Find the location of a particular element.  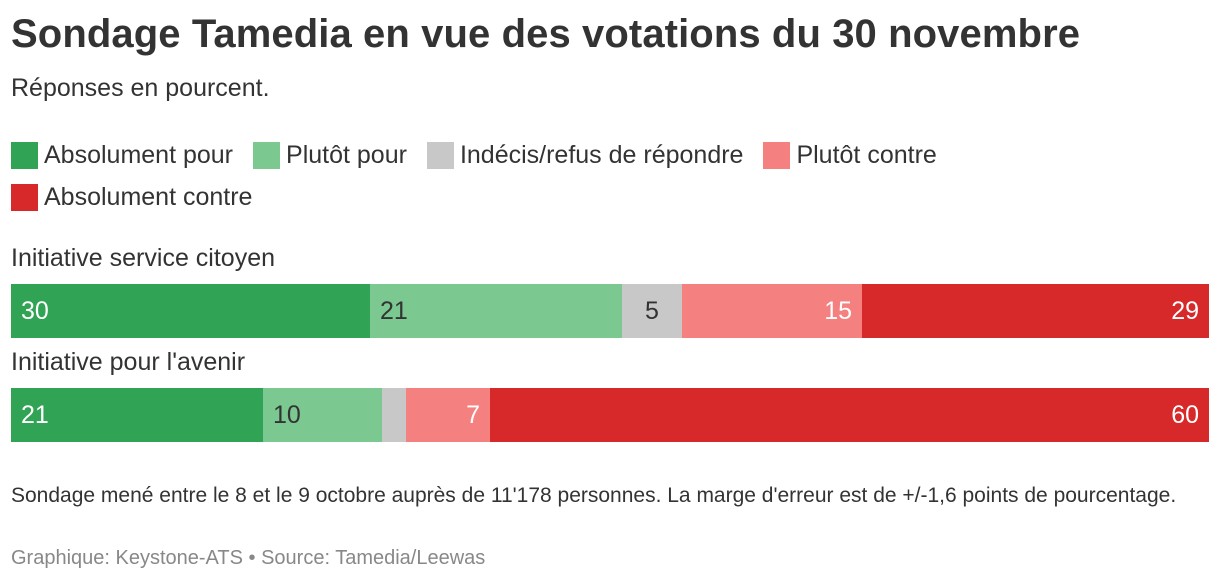

bar-segment-plutot-contre: 15 is located at coordinates (772, 311).